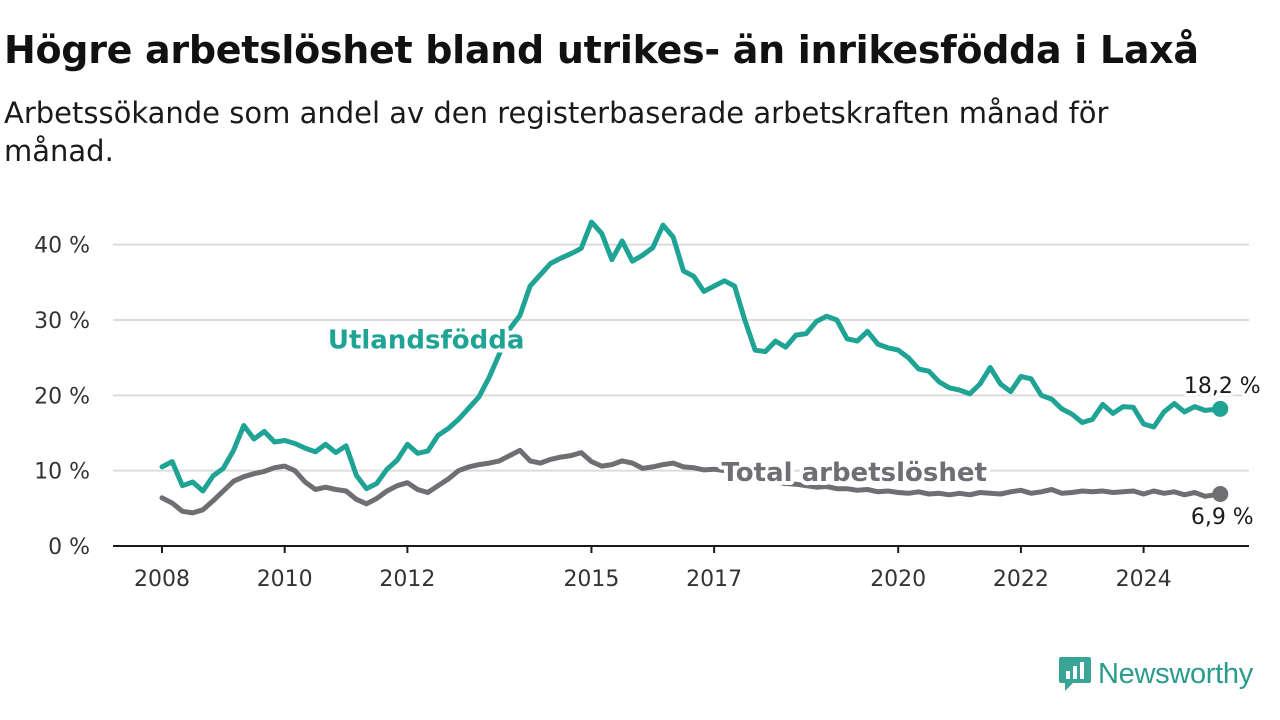  I want to click on x-tick-label: 2017, so click(714, 579).